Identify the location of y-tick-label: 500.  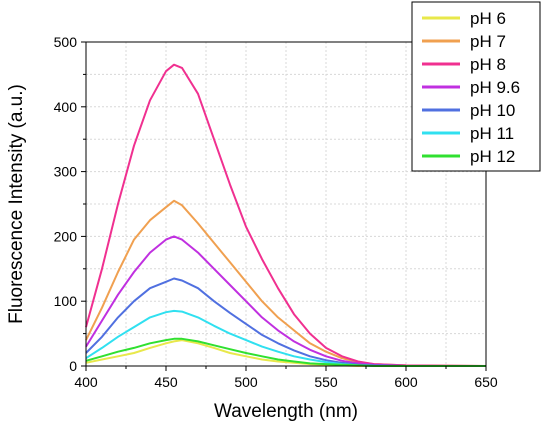
(66, 42).